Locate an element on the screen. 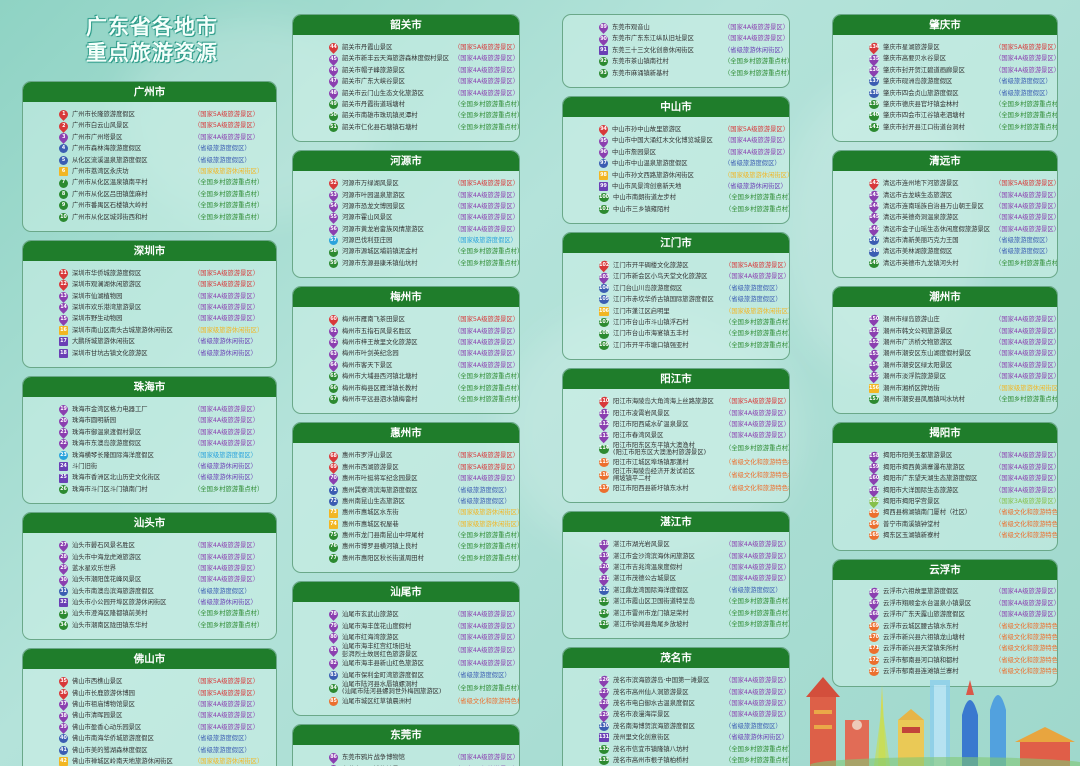 This screenshot has width=1080, height=766. attraction-name: 汕头市潮阳莲花峰风景区 is located at coordinates (107, 580).